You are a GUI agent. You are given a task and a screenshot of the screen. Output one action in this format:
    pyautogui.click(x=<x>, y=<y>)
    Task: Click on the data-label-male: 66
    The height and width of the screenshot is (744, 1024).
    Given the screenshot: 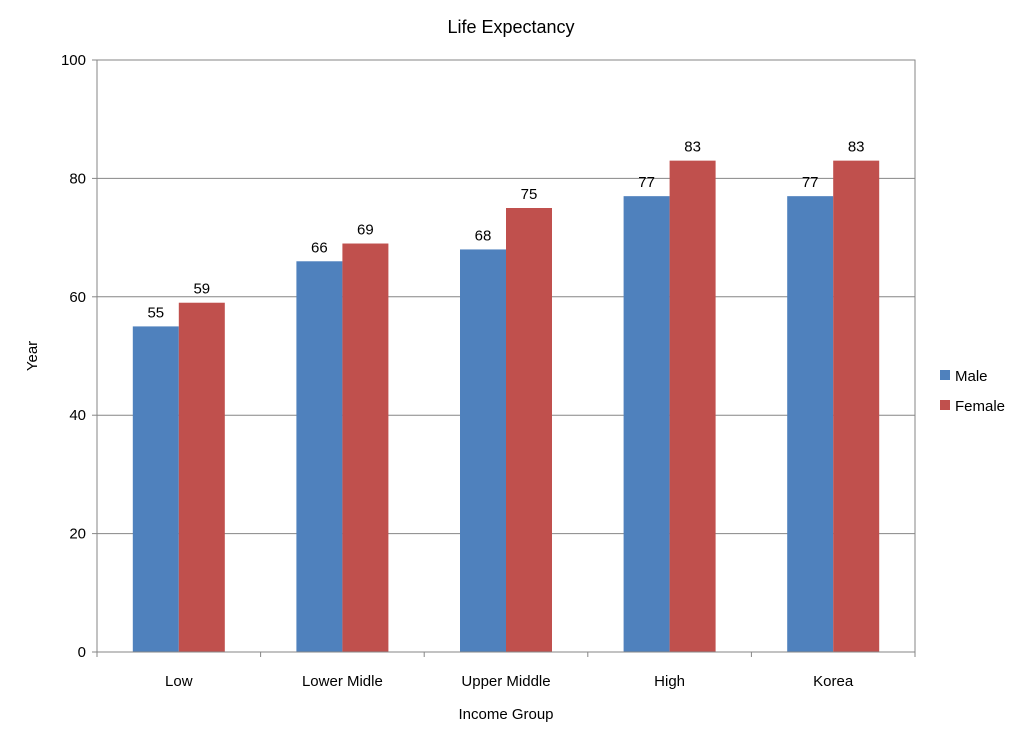 What is the action you would take?
    pyautogui.click(x=319, y=247)
    